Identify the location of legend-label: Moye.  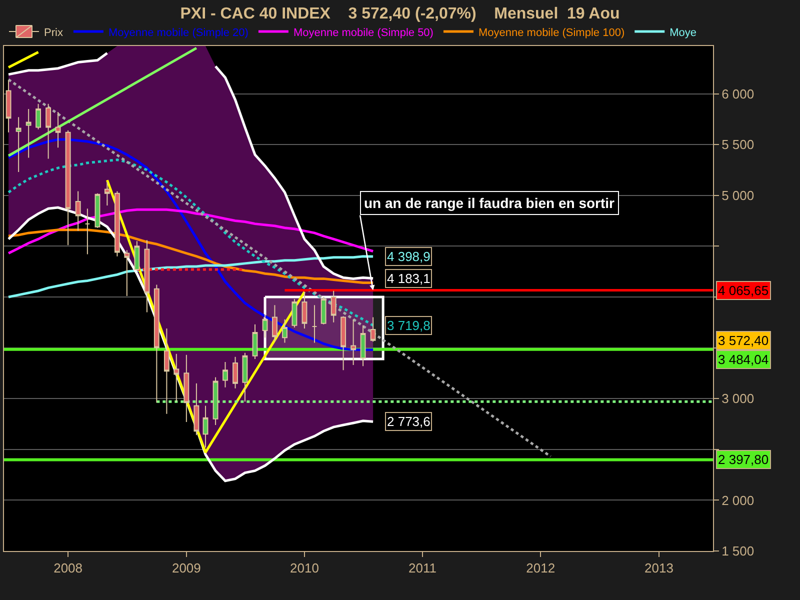
(683, 32).